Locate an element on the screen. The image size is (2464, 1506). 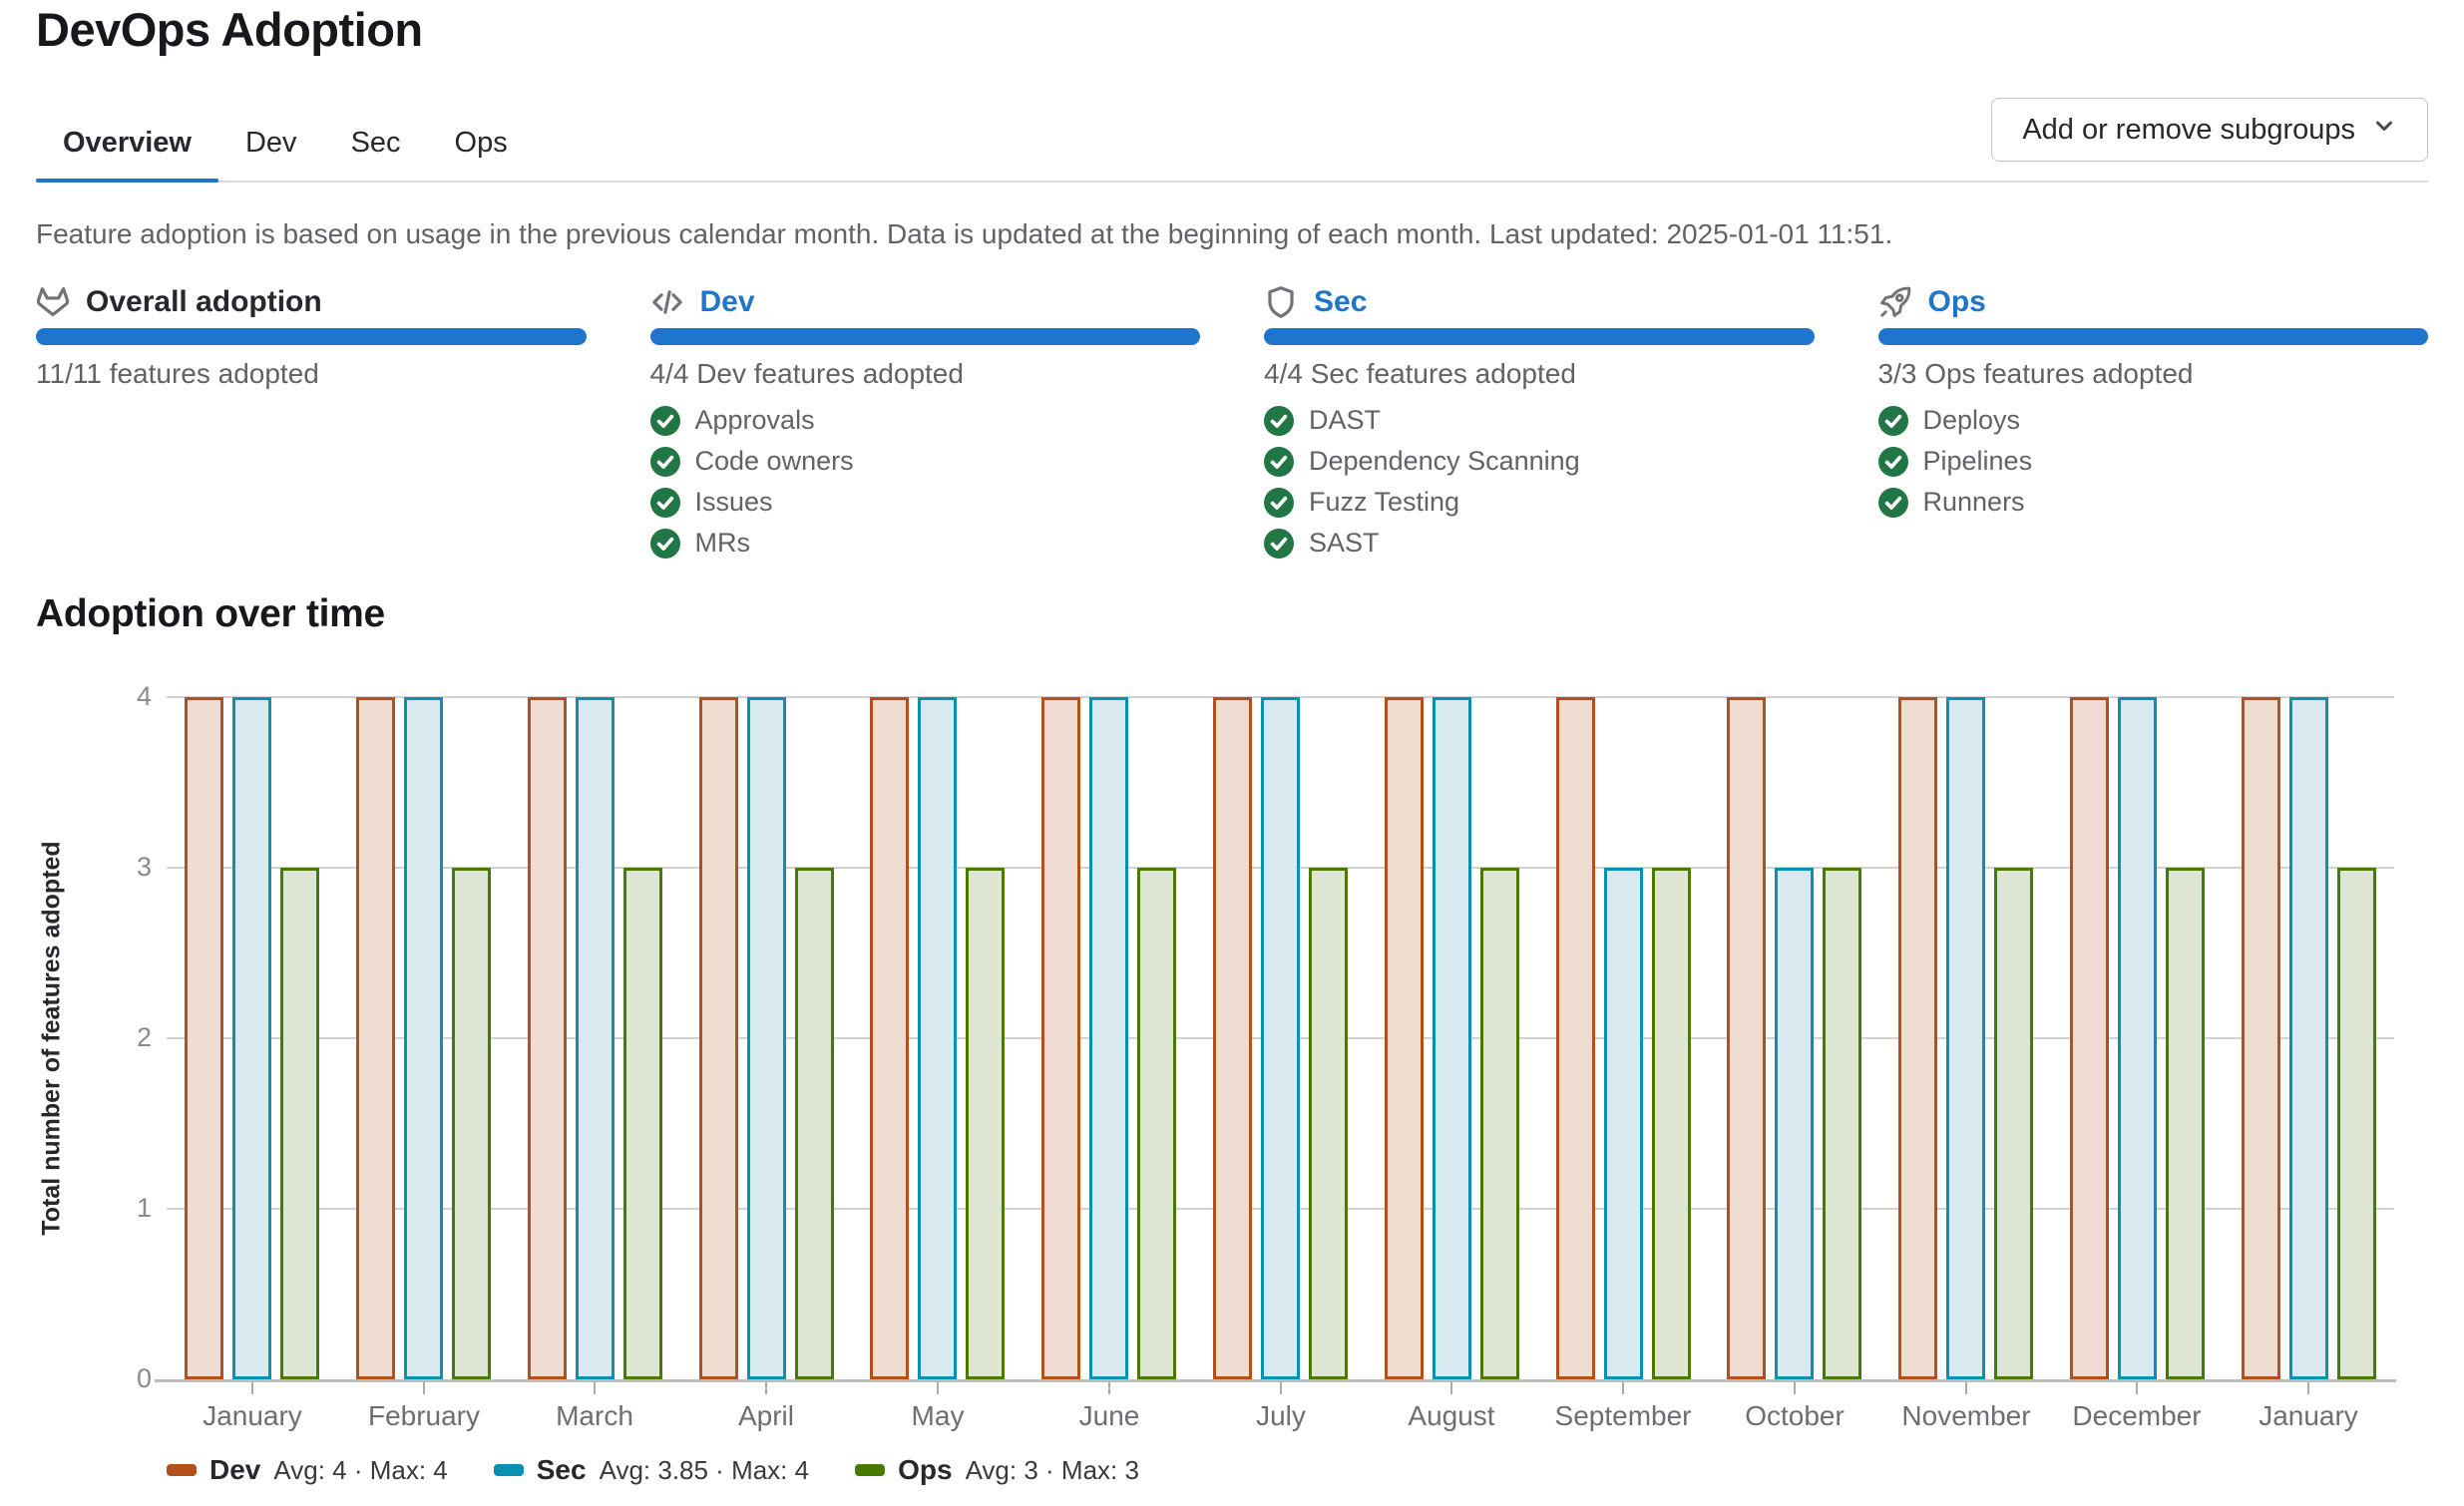
feature-label: Dependency Scanning is located at coordinates (1444, 461).